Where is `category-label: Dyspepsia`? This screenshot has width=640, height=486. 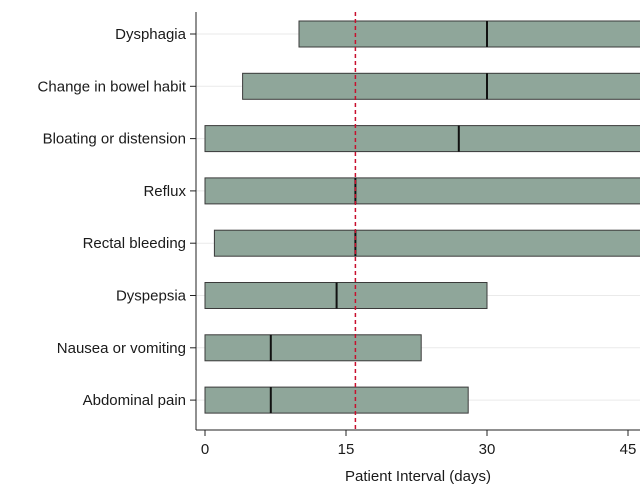 category-label: Dyspepsia is located at coordinates (151, 296).